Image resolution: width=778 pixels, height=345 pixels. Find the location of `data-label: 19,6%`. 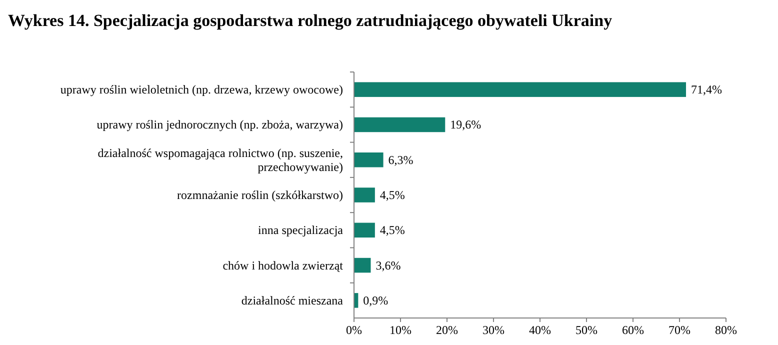

data-label: 19,6% is located at coordinates (466, 125).